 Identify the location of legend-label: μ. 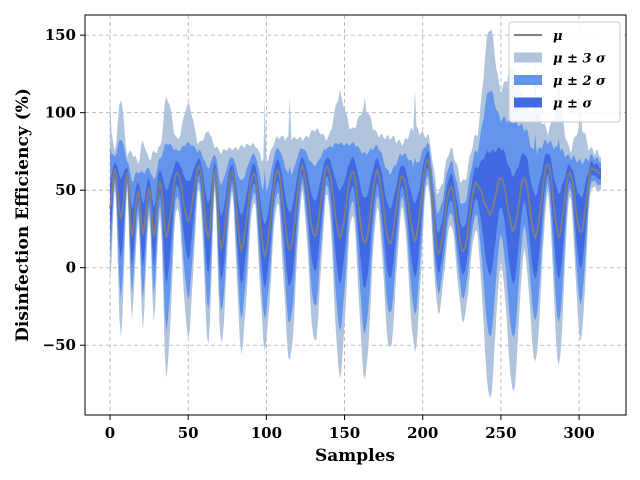
(558, 36).